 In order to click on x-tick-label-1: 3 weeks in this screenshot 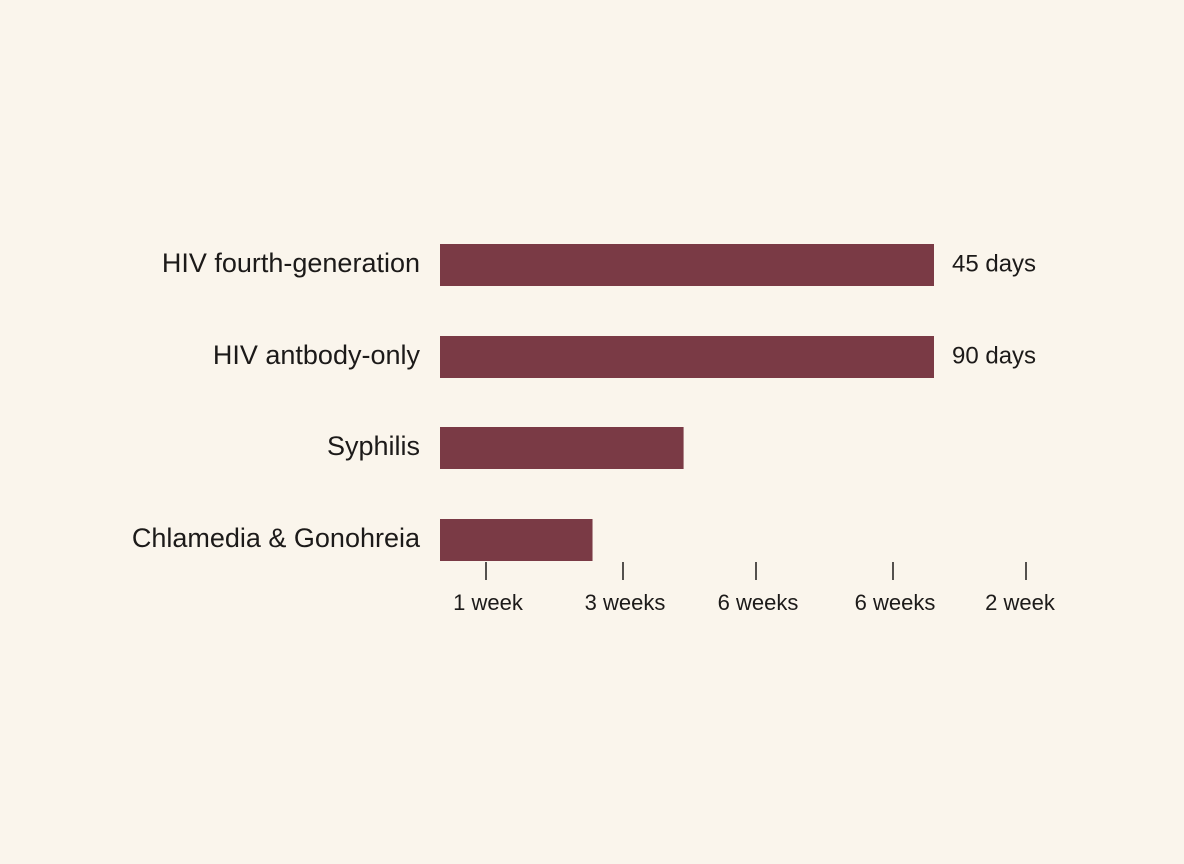, I will do `click(625, 602)`.